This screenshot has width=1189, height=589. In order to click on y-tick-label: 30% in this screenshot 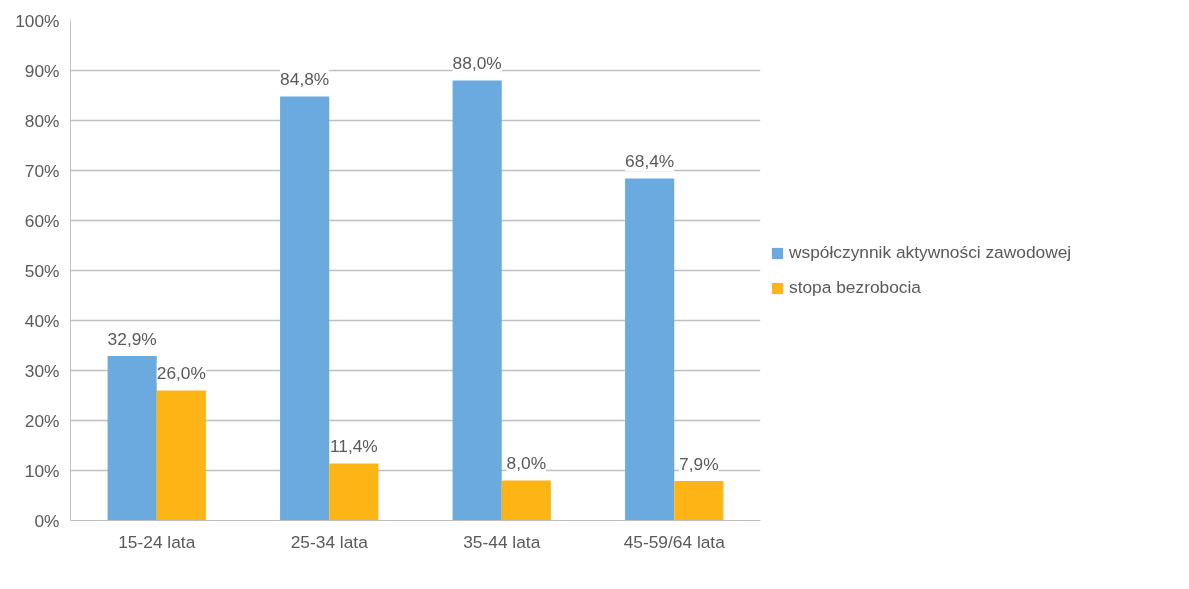, I will do `click(42, 370)`.